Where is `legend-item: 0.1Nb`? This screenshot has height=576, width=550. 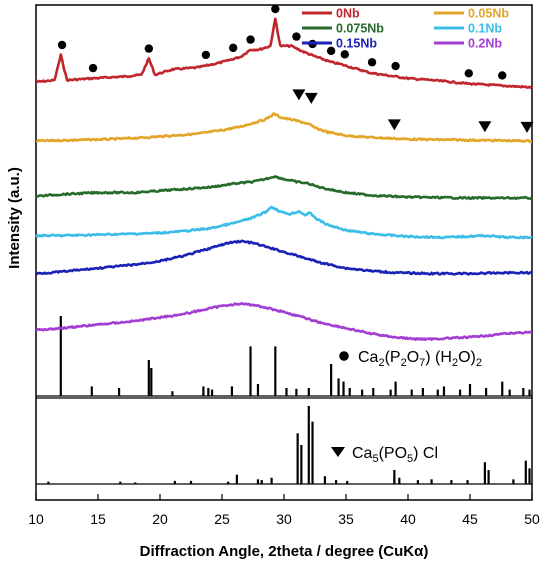 legend-item: 0.1Nb is located at coordinates (468, 29).